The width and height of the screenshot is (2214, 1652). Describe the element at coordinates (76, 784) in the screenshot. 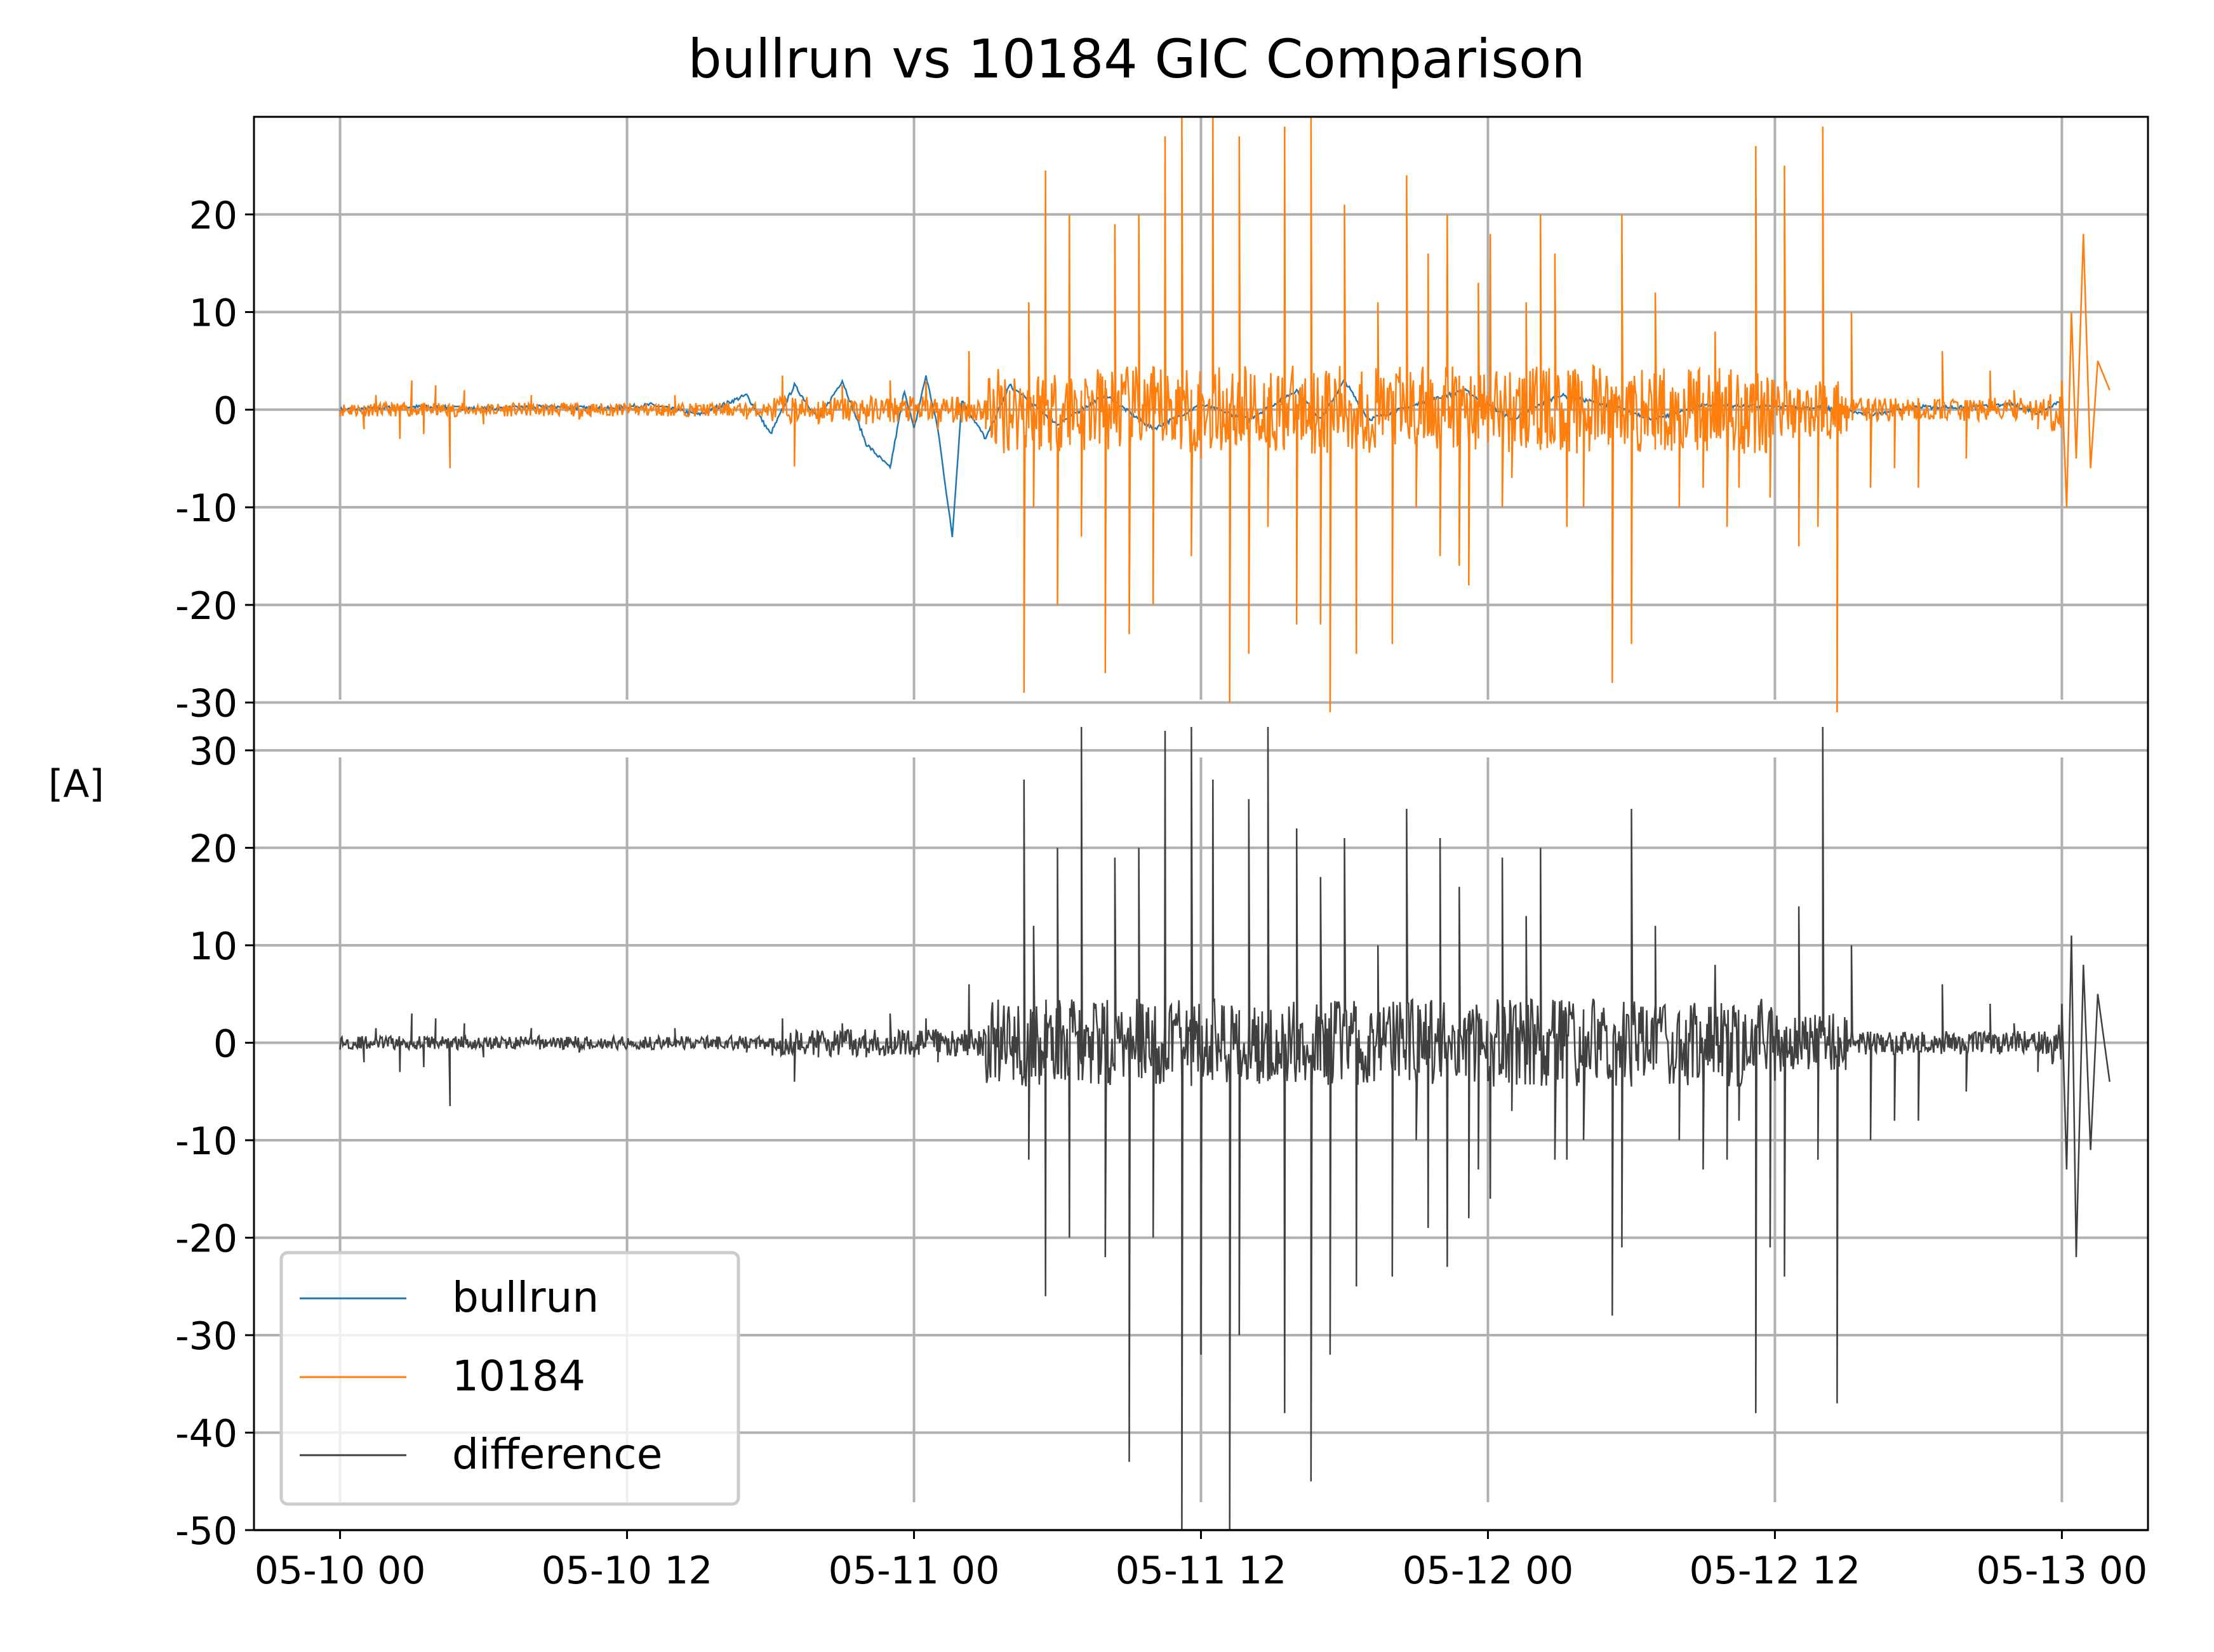

I see `y-axis-label: [A]` at that location.